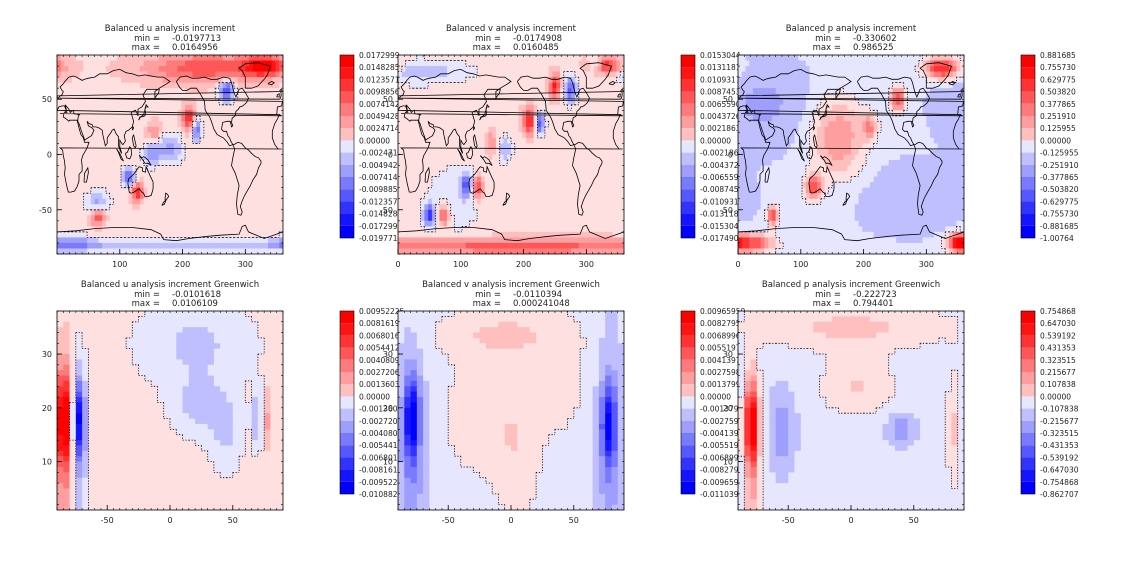  Describe the element at coordinates (383, 165) in the screenshot. I see `colorbar-label: -0.00494283` at that location.